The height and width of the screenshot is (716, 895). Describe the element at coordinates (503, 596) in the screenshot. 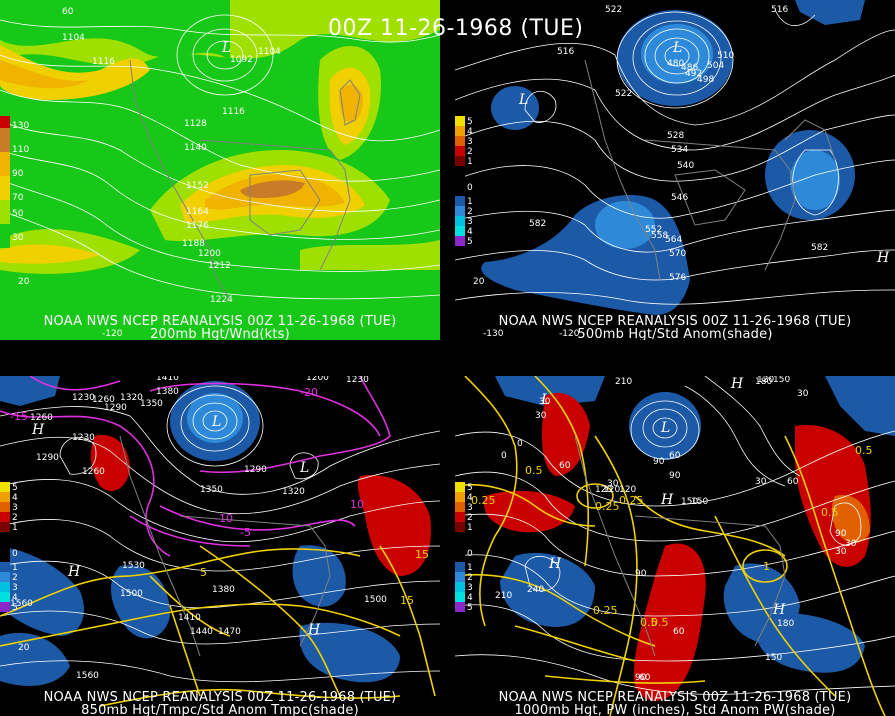

I see `contour-label: 210` at that location.